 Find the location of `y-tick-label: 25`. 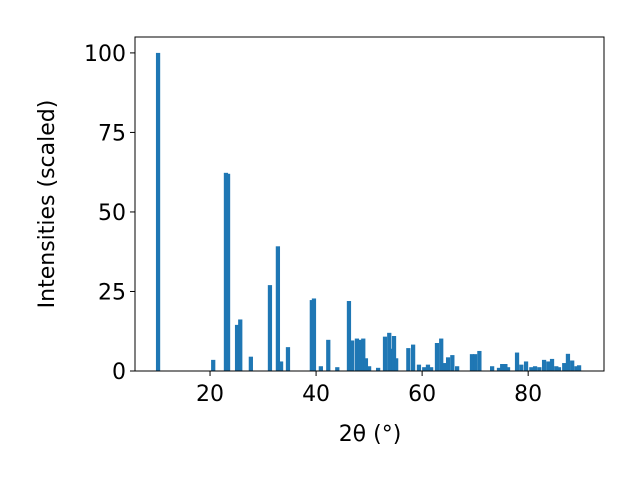

y-tick-label: 25 is located at coordinates (112, 292).